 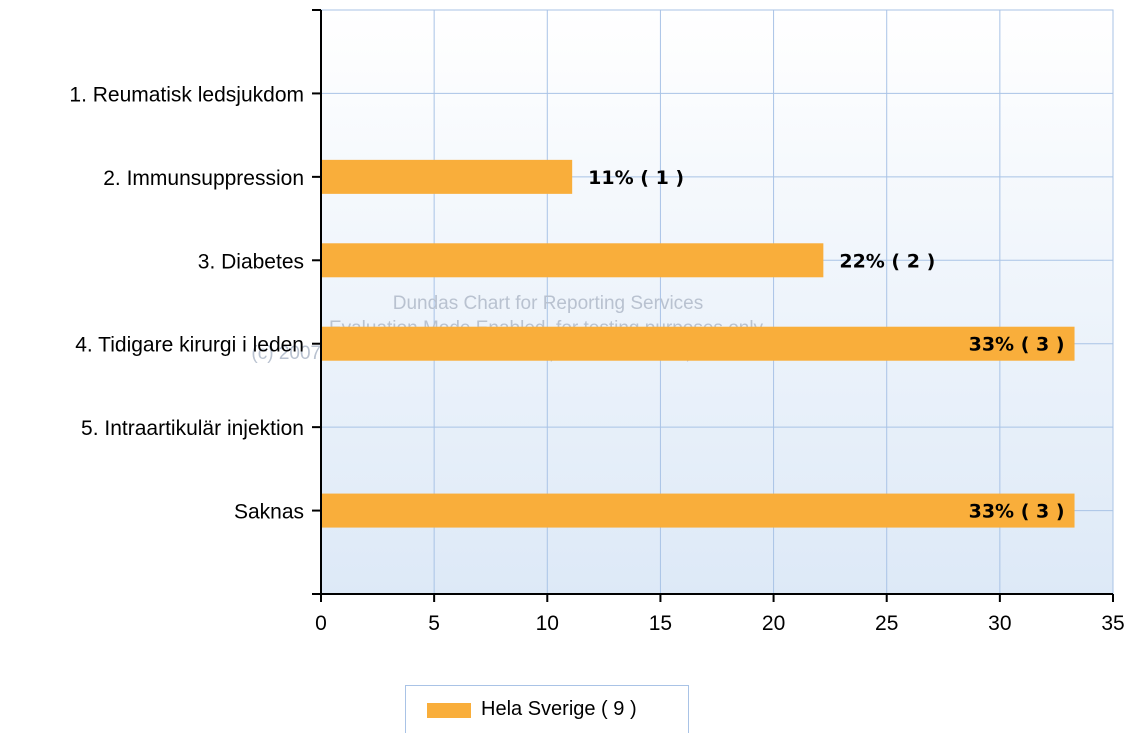 What do you see at coordinates (547, 623) in the screenshot?
I see `x-tick-label: 10` at bounding box center [547, 623].